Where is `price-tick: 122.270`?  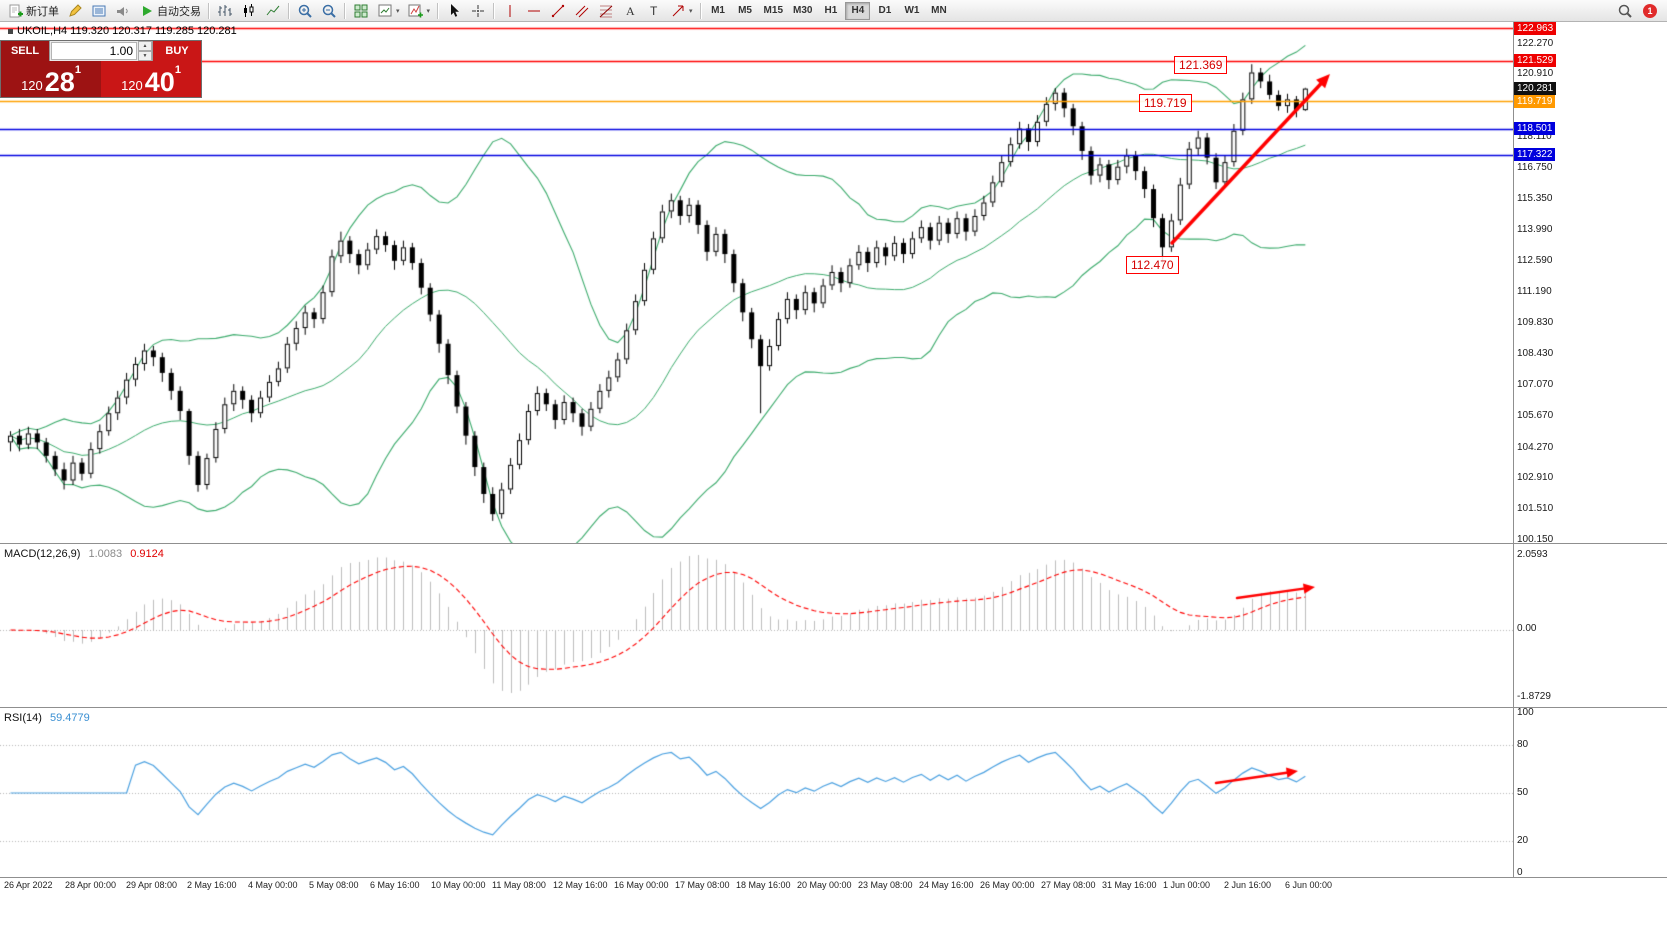
price-tick: 122.270 is located at coordinates (1535, 43).